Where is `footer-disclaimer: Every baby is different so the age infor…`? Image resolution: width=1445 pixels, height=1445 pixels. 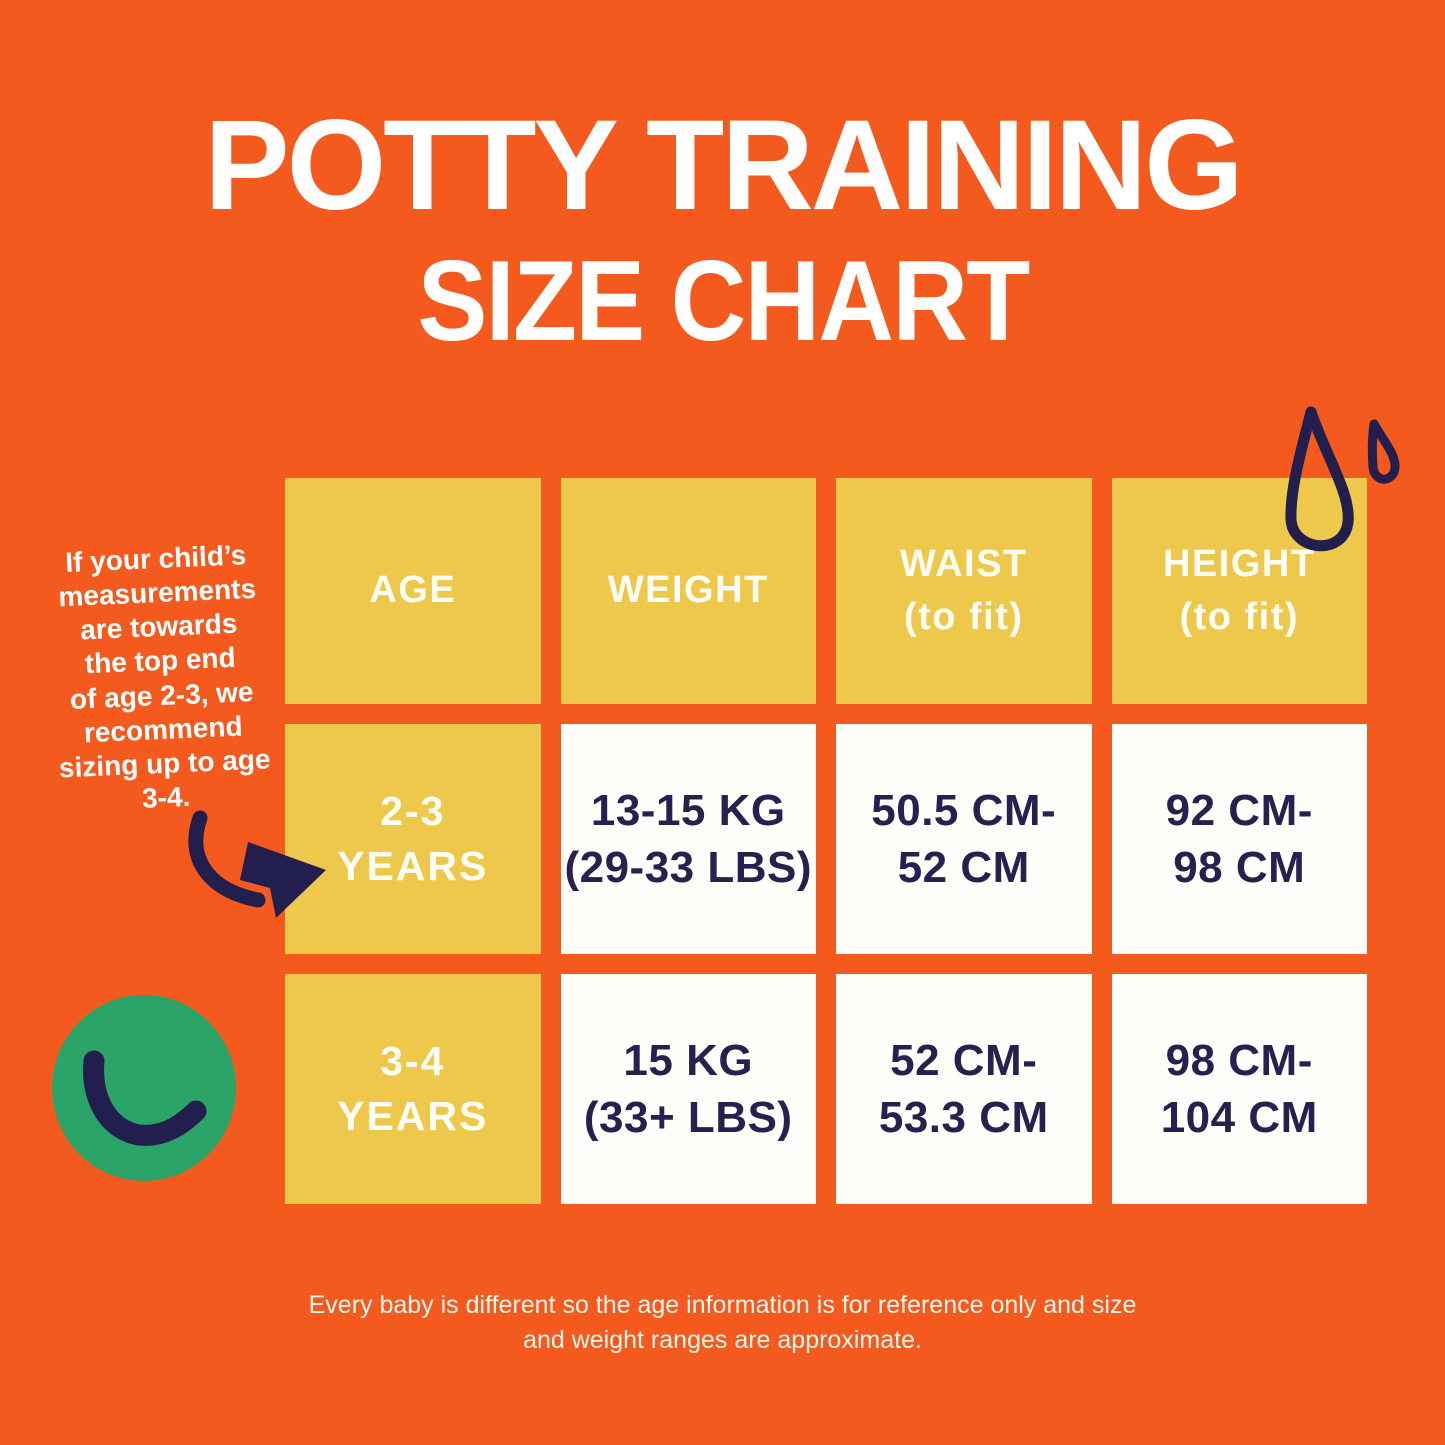 footer-disclaimer: Every baby is different so the age infor… is located at coordinates (722, 1322).